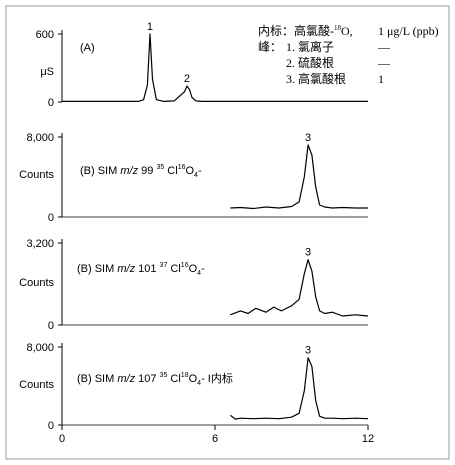 The height and width of the screenshot is (465, 455). I want to click on legend-title-value: 1 μg/L (ppb), so click(408, 31).